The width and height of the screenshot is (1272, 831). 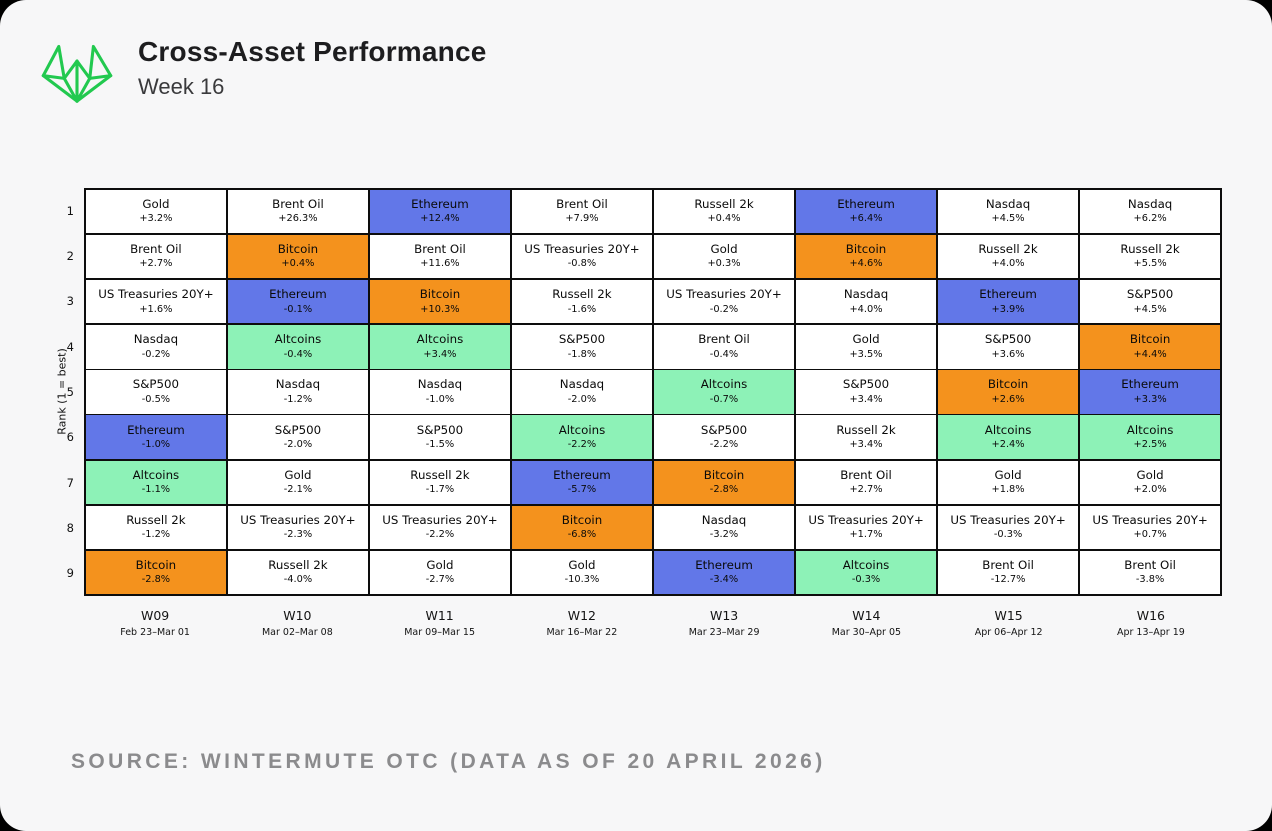 I want to click on cell-w11-rank-7: Russell 2k -1.7%, so click(x=440, y=482).